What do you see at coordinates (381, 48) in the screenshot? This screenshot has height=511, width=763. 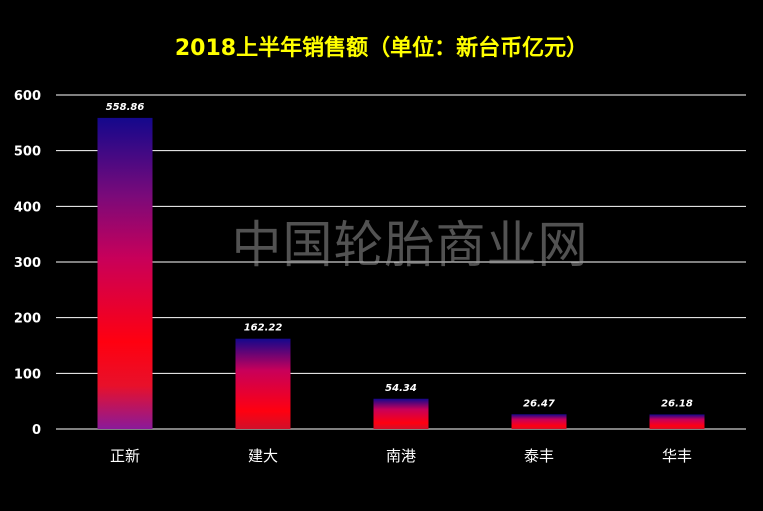 I see `chart-title: 2018上半年销售额（单位：新台币亿元）` at bounding box center [381, 48].